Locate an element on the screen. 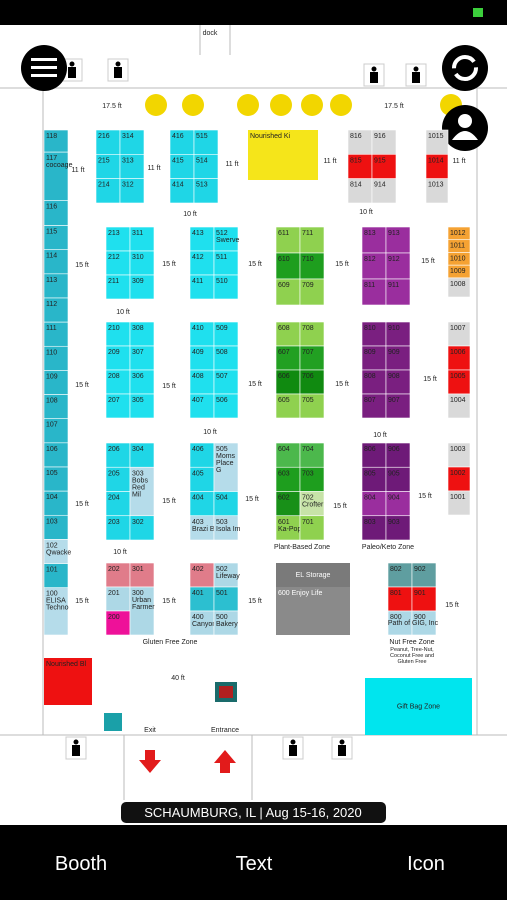 This screenshot has height=900, width=507. tab-text: Text is located at coordinates (254, 864).